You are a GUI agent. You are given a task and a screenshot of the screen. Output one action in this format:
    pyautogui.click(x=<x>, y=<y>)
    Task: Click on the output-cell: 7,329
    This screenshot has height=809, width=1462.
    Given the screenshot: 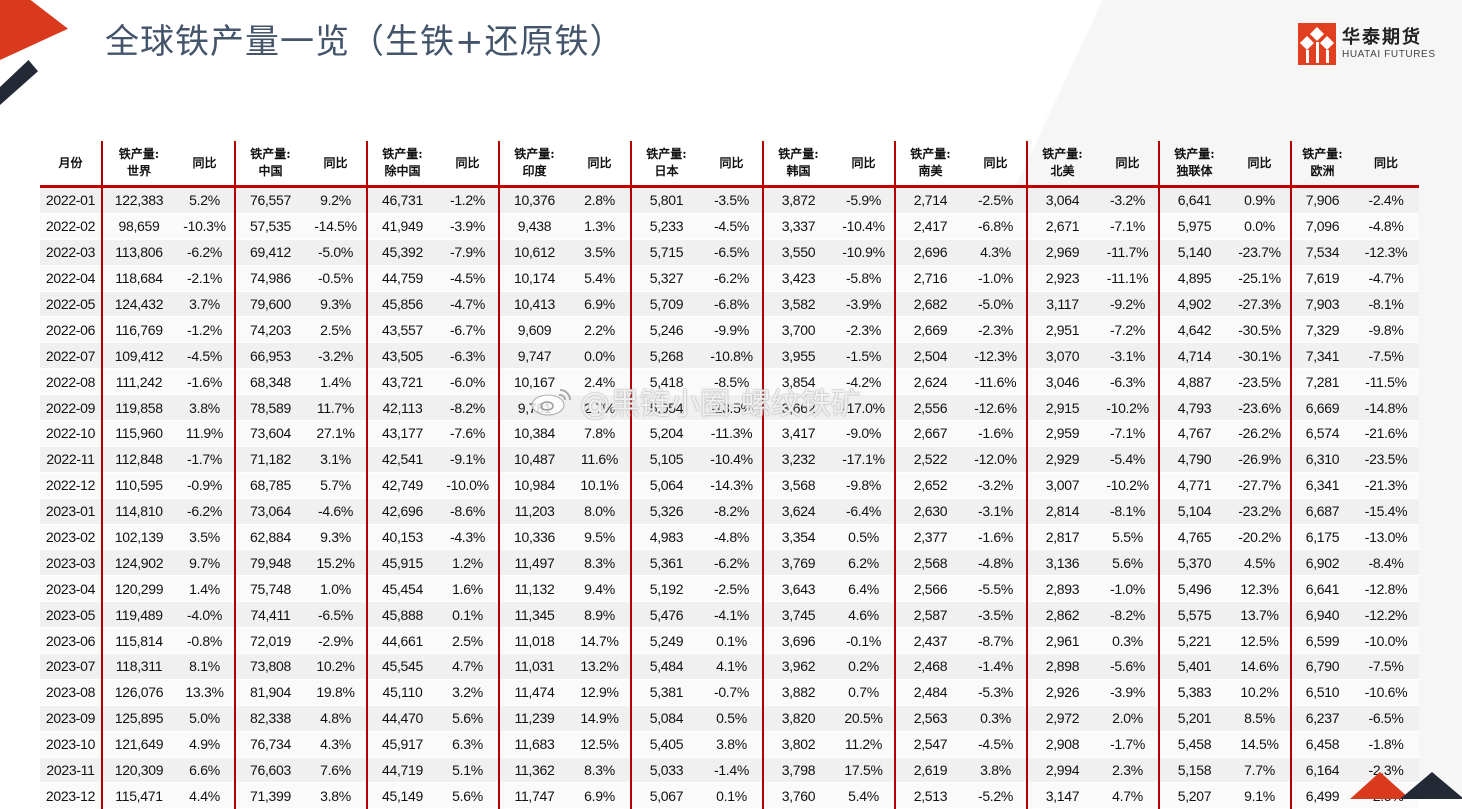 What is the action you would take?
    pyautogui.click(x=1321, y=330)
    